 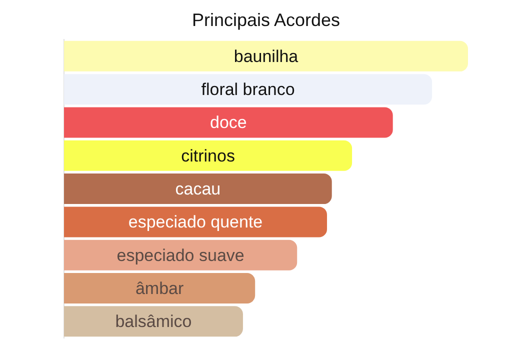 I want to click on y-tick-label: floral branco, so click(x=248, y=90).